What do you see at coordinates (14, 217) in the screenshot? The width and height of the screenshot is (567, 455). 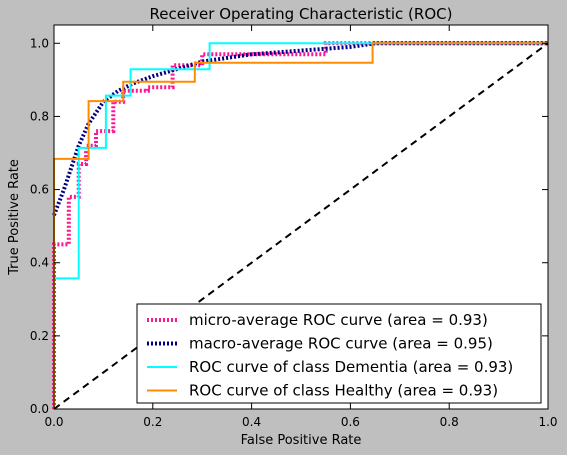 I see `y-axis-label: True Positive Rate` at bounding box center [14, 217].